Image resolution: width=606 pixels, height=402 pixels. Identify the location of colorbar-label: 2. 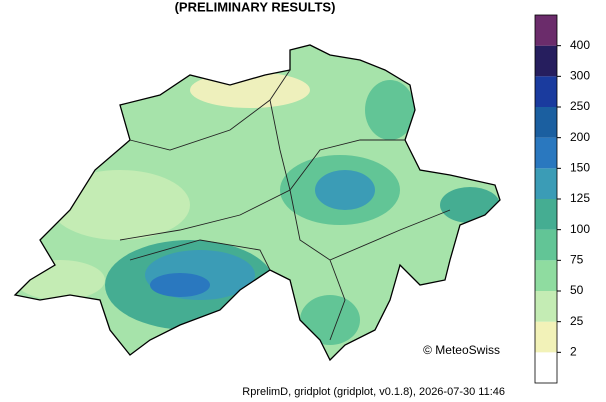
(573, 352).